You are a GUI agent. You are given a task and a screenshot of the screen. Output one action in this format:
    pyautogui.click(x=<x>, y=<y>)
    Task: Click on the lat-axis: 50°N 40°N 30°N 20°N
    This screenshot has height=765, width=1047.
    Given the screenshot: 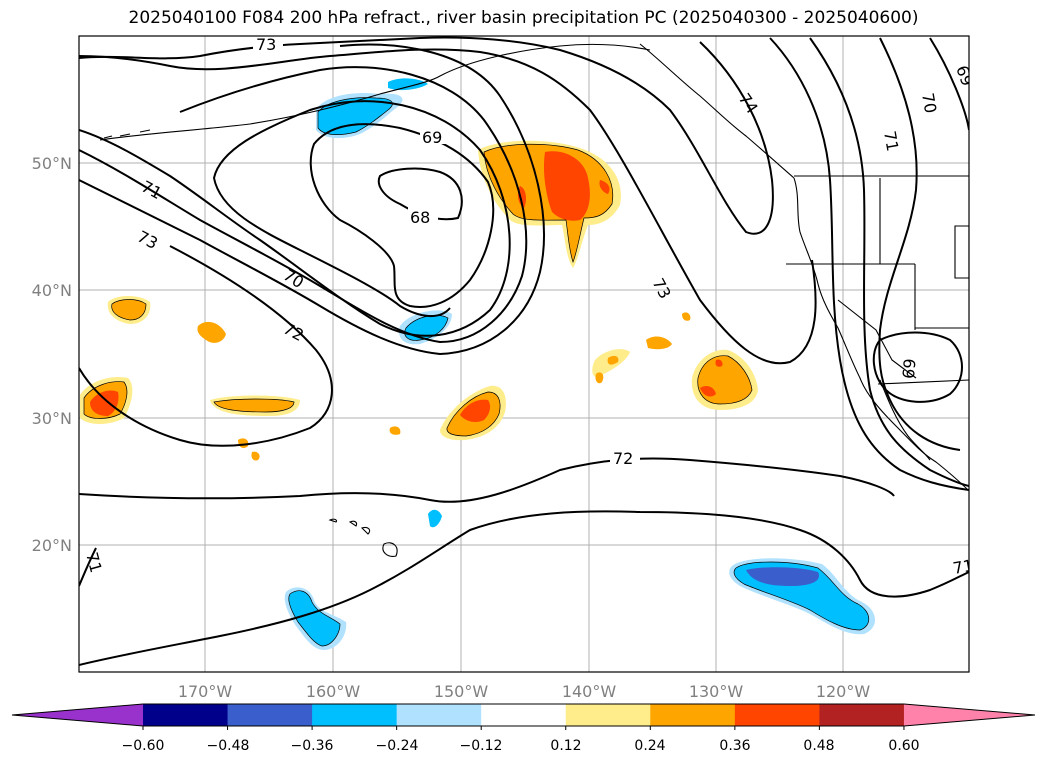 What is the action you would take?
    pyautogui.click(x=52, y=354)
    